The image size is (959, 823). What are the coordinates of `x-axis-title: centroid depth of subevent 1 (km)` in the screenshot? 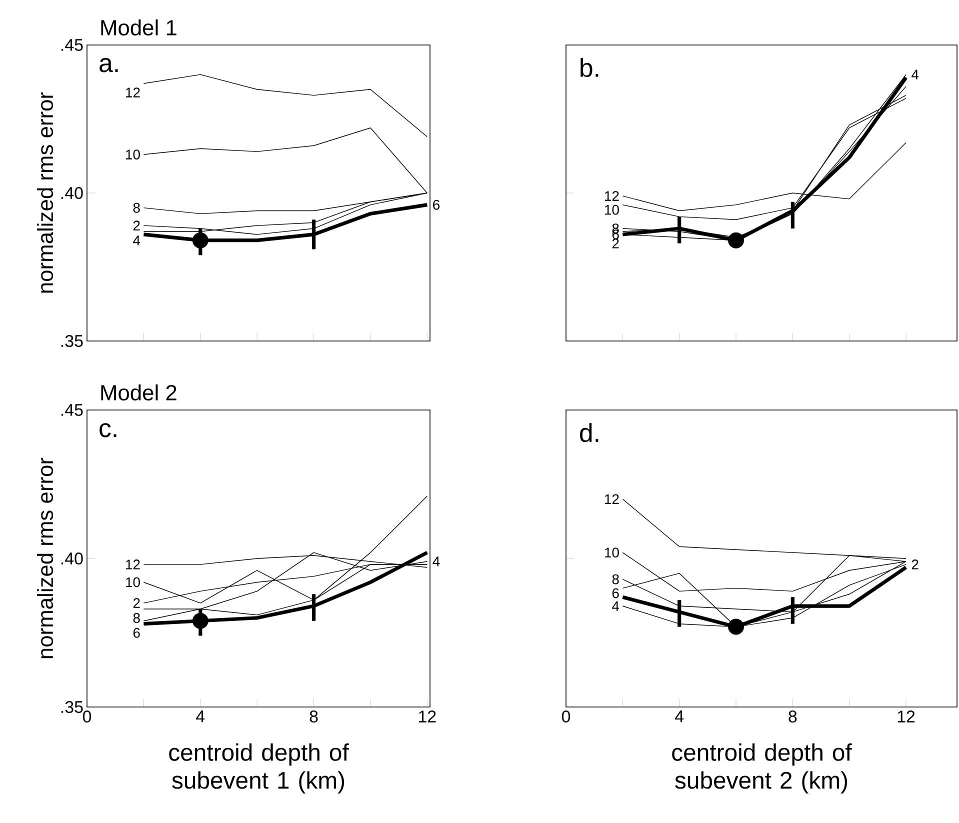 It's located at (259, 768).